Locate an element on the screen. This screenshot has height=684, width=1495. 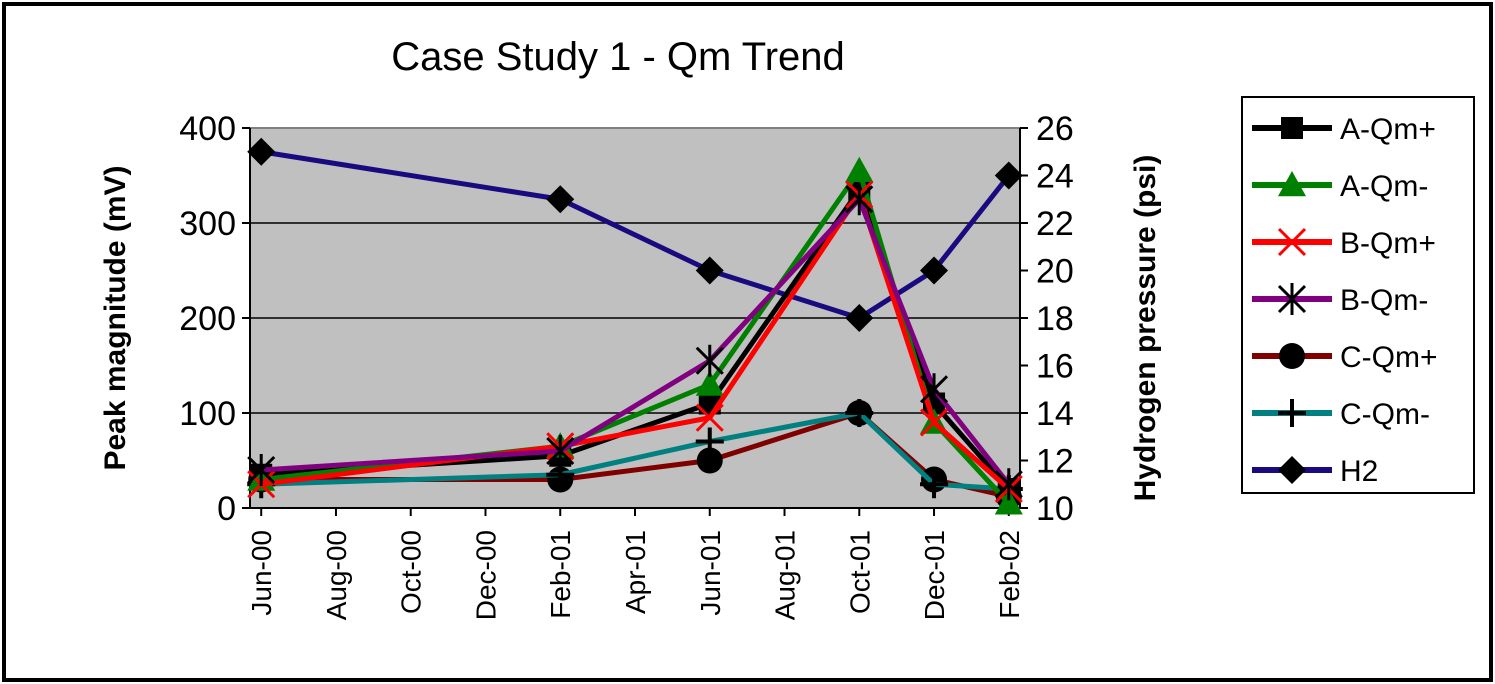
y2-tick-label: 10 is located at coordinates (1055, 509).